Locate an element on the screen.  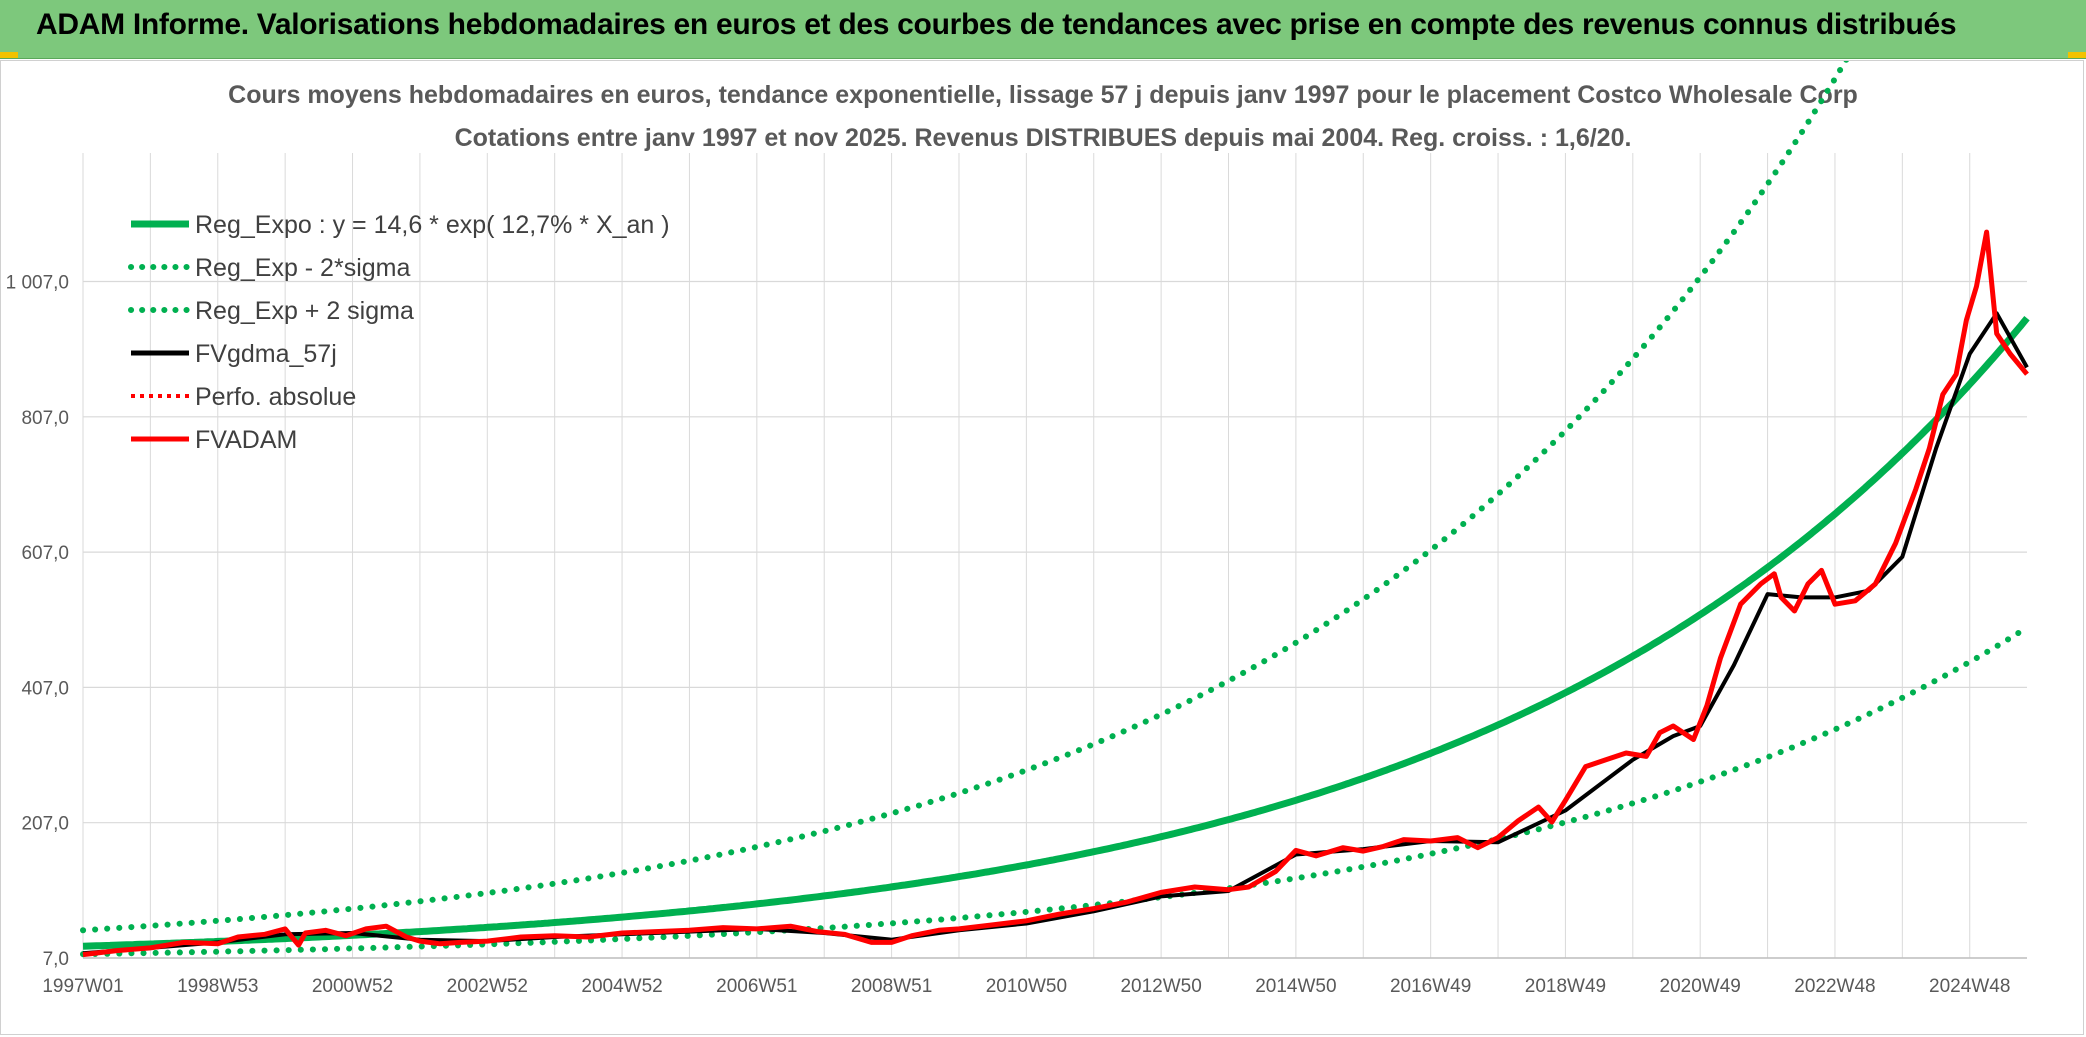
x-tick-label: 2012W50 is located at coordinates (1160, 986).